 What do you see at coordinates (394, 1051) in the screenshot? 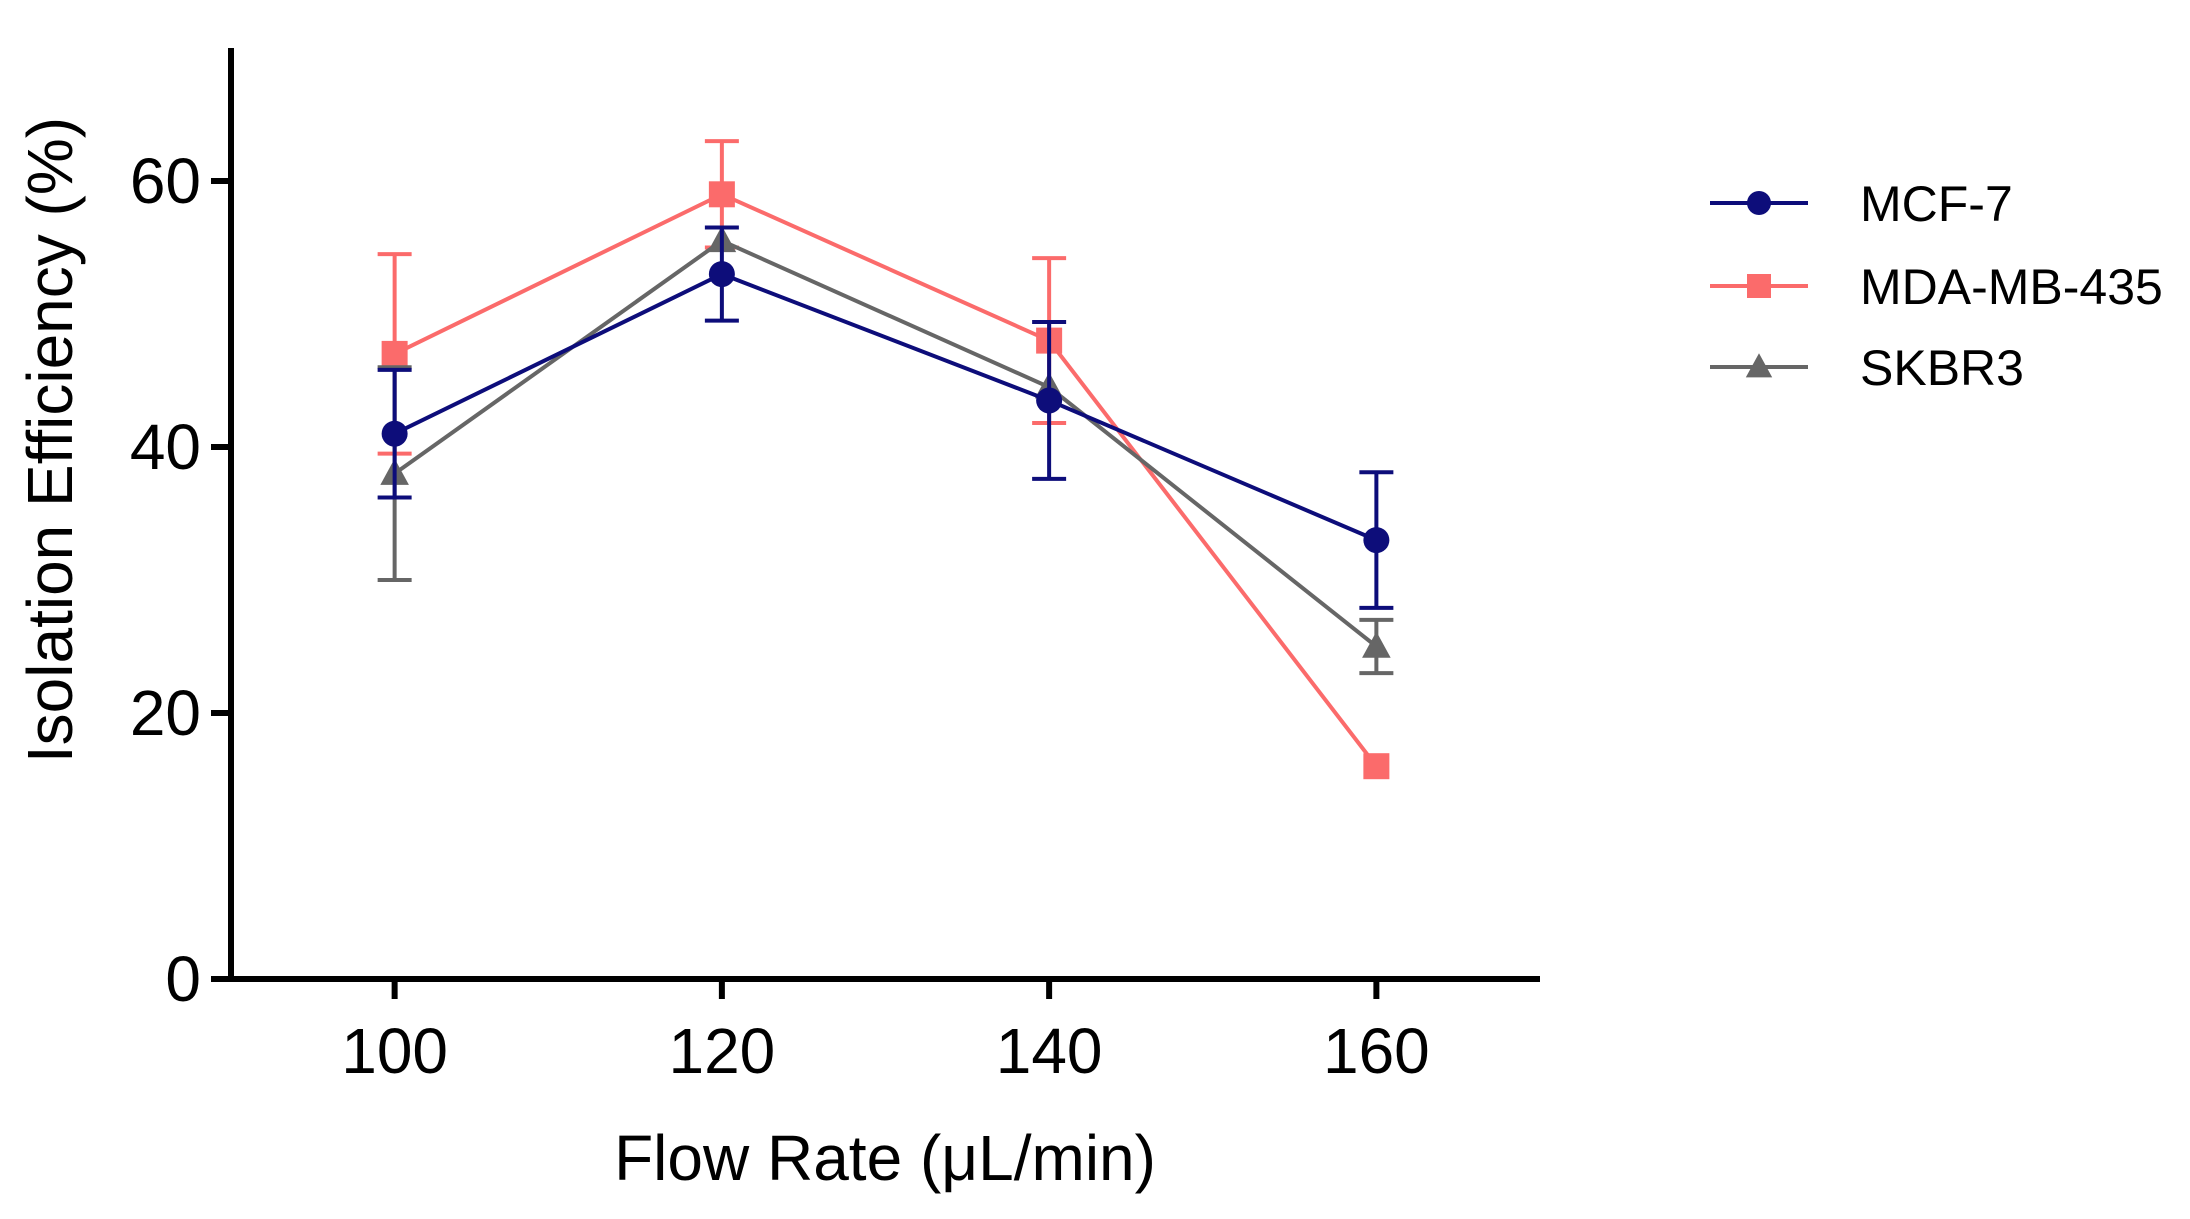
I see `x-tick-label: 100` at bounding box center [394, 1051].